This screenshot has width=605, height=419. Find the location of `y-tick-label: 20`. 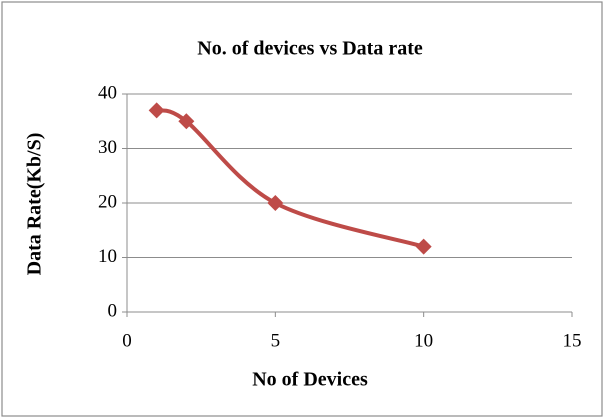

y-tick-label: 20 is located at coordinates (107, 201).